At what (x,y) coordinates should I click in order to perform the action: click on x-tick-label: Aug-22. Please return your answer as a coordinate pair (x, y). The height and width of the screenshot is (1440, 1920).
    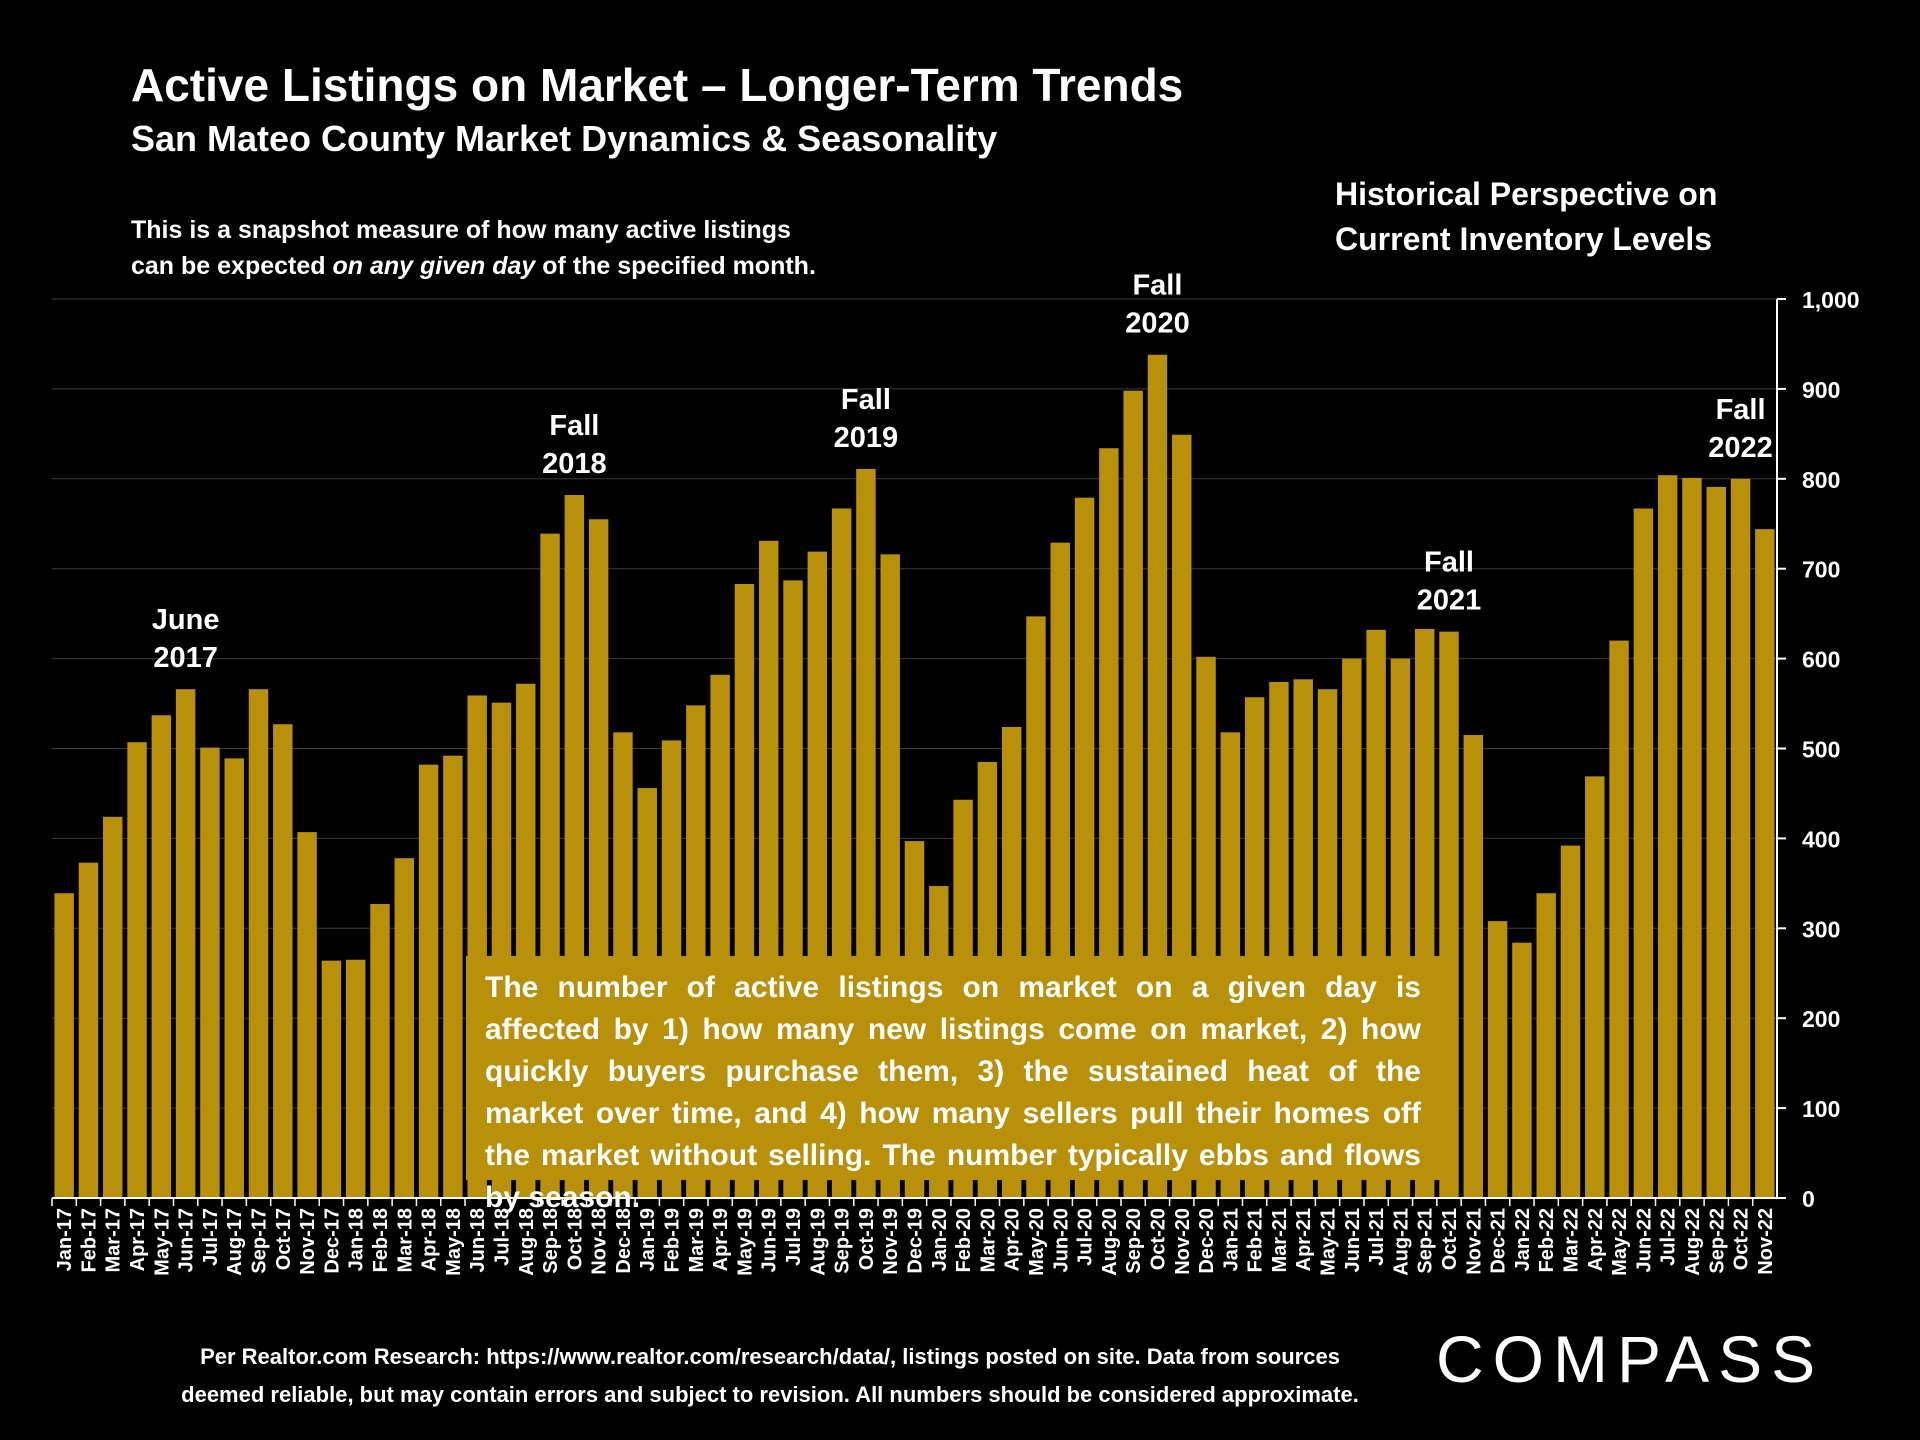
    Looking at the image, I should click on (1693, 1242).